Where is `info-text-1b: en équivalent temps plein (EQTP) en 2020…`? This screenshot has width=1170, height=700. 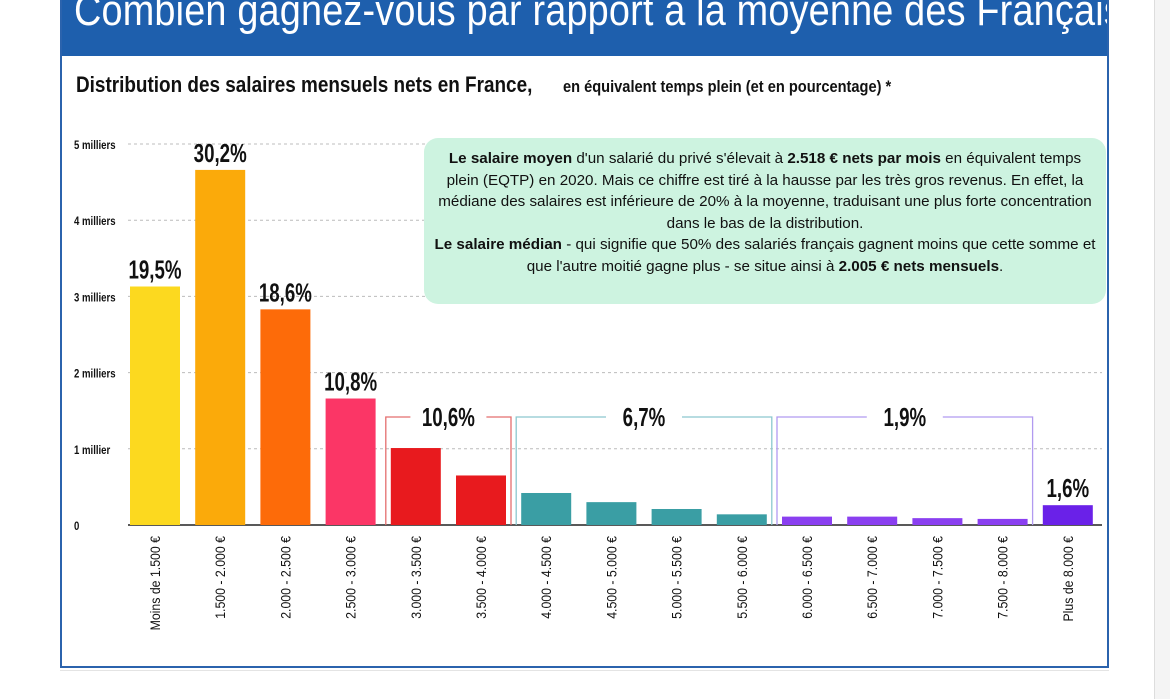 info-text-1b: en équivalent temps plein (EQTP) en 2020… is located at coordinates (765, 191).